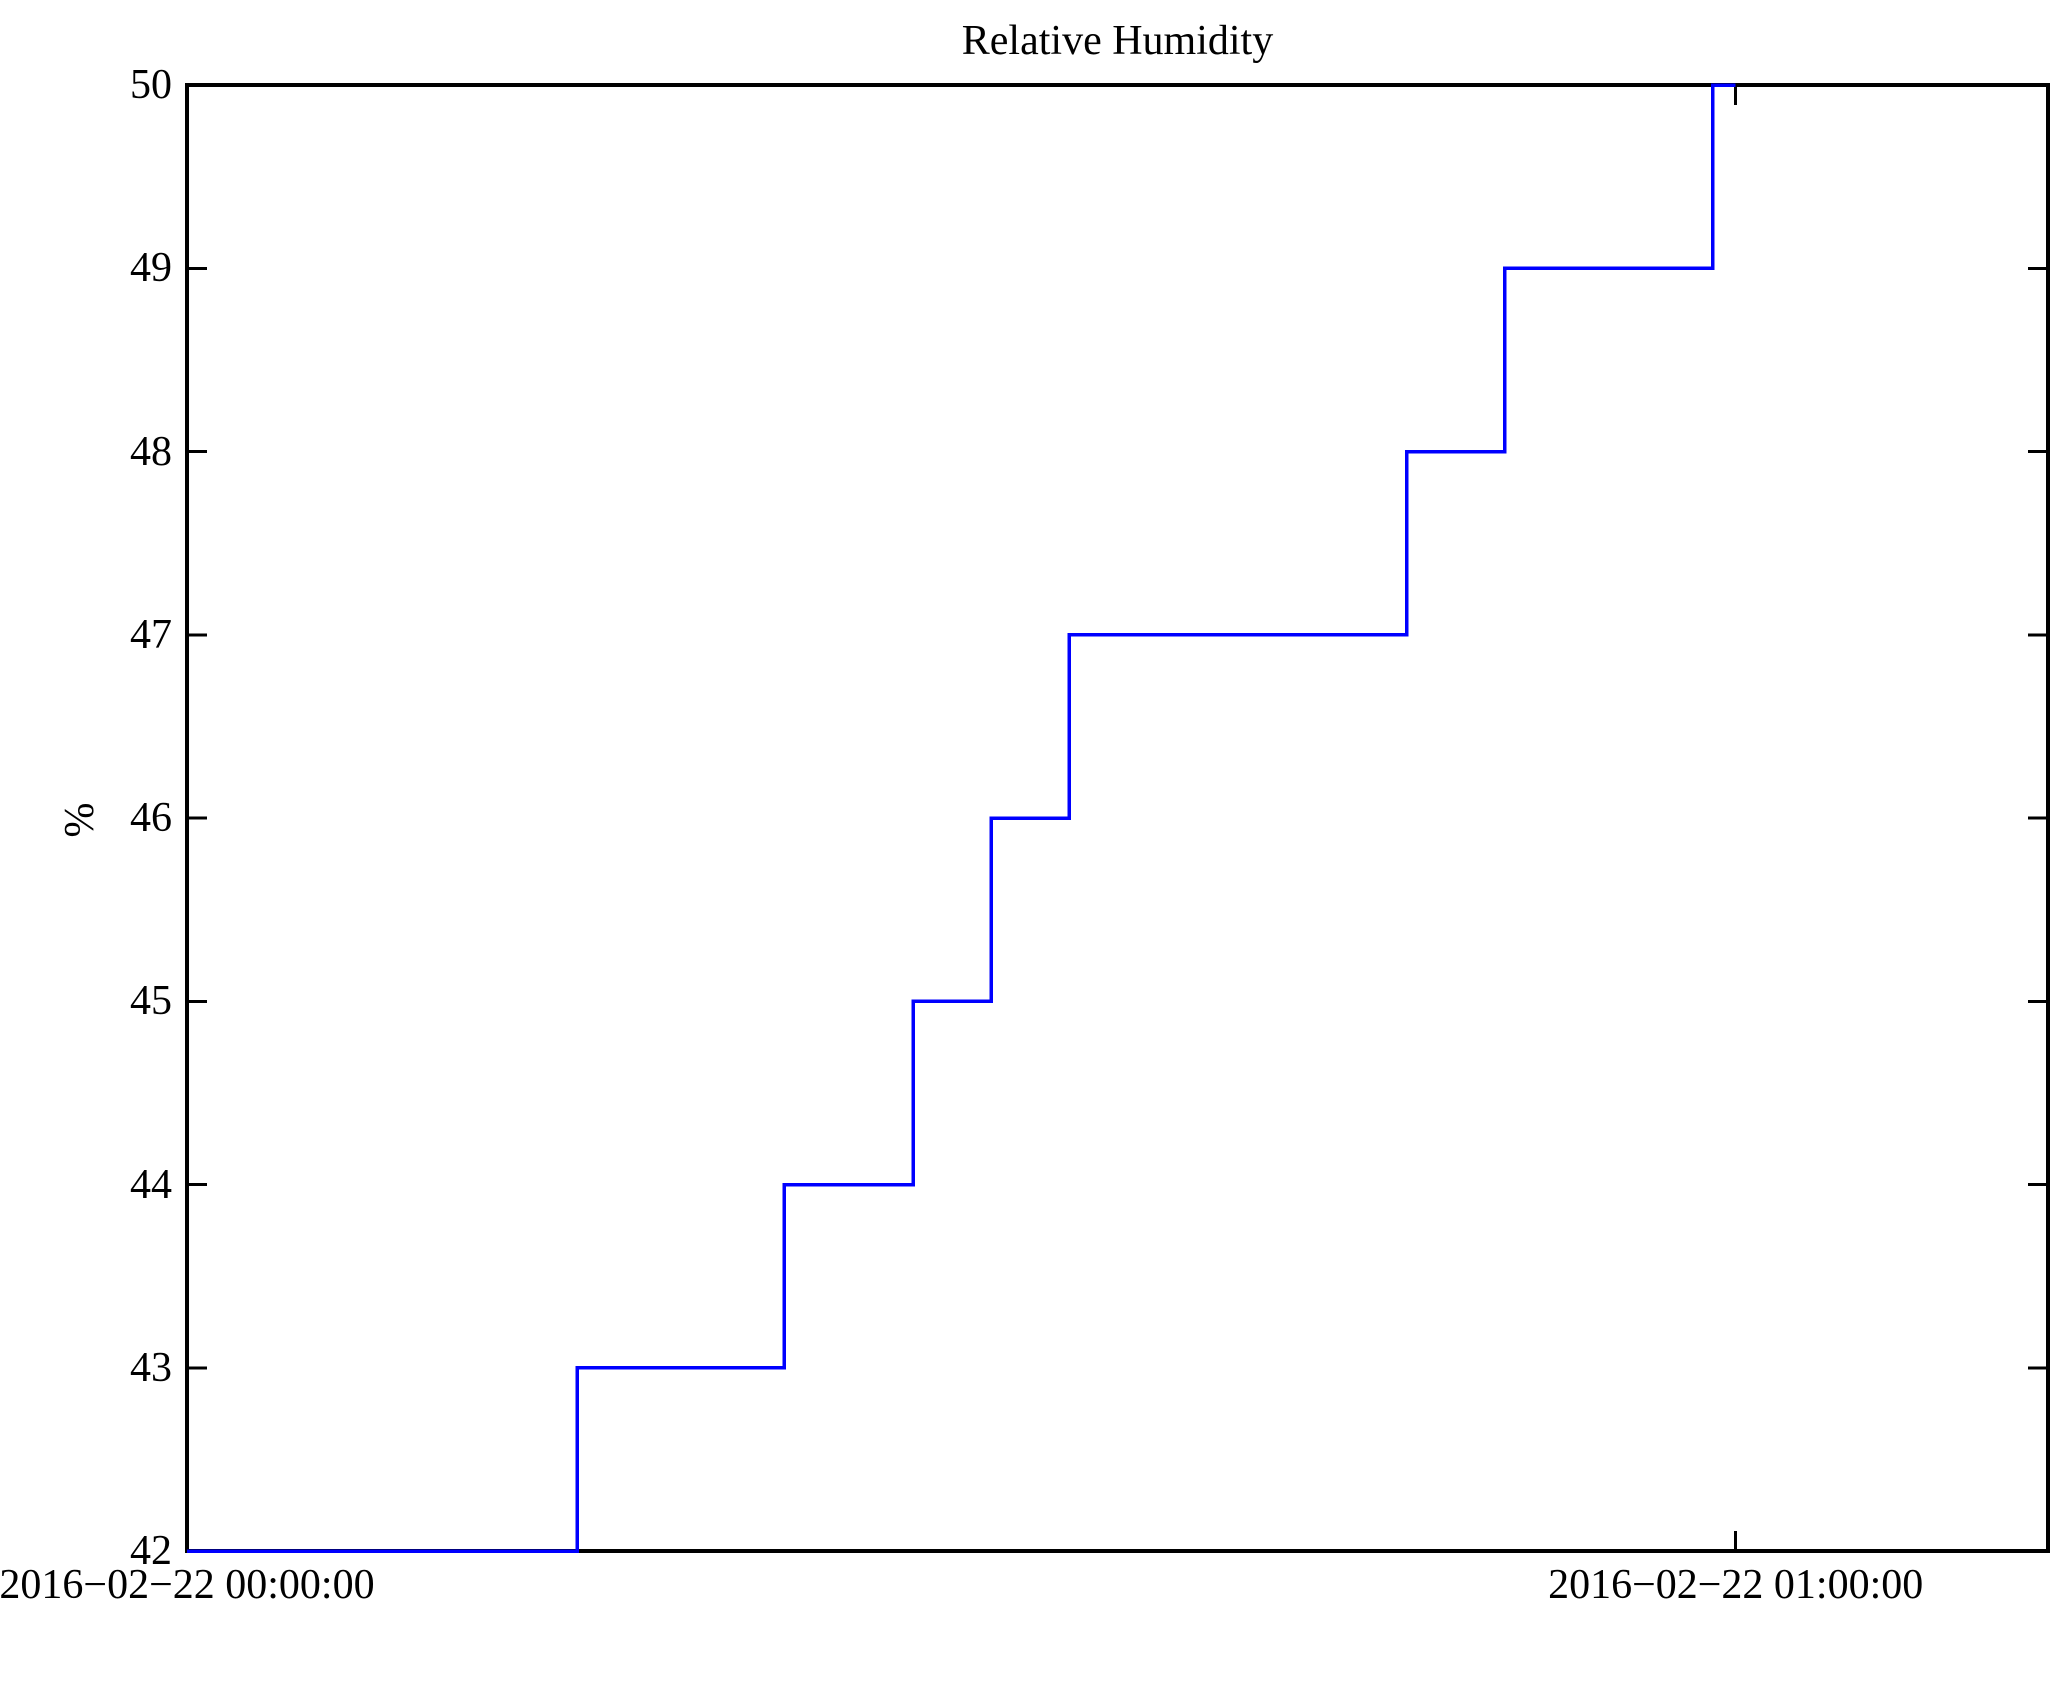  What do you see at coordinates (1736, 1585) in the screenshot?
I see `x-tick-label-1: 2016−02−22 01:00:00` at bounding box center [1736, 1585].